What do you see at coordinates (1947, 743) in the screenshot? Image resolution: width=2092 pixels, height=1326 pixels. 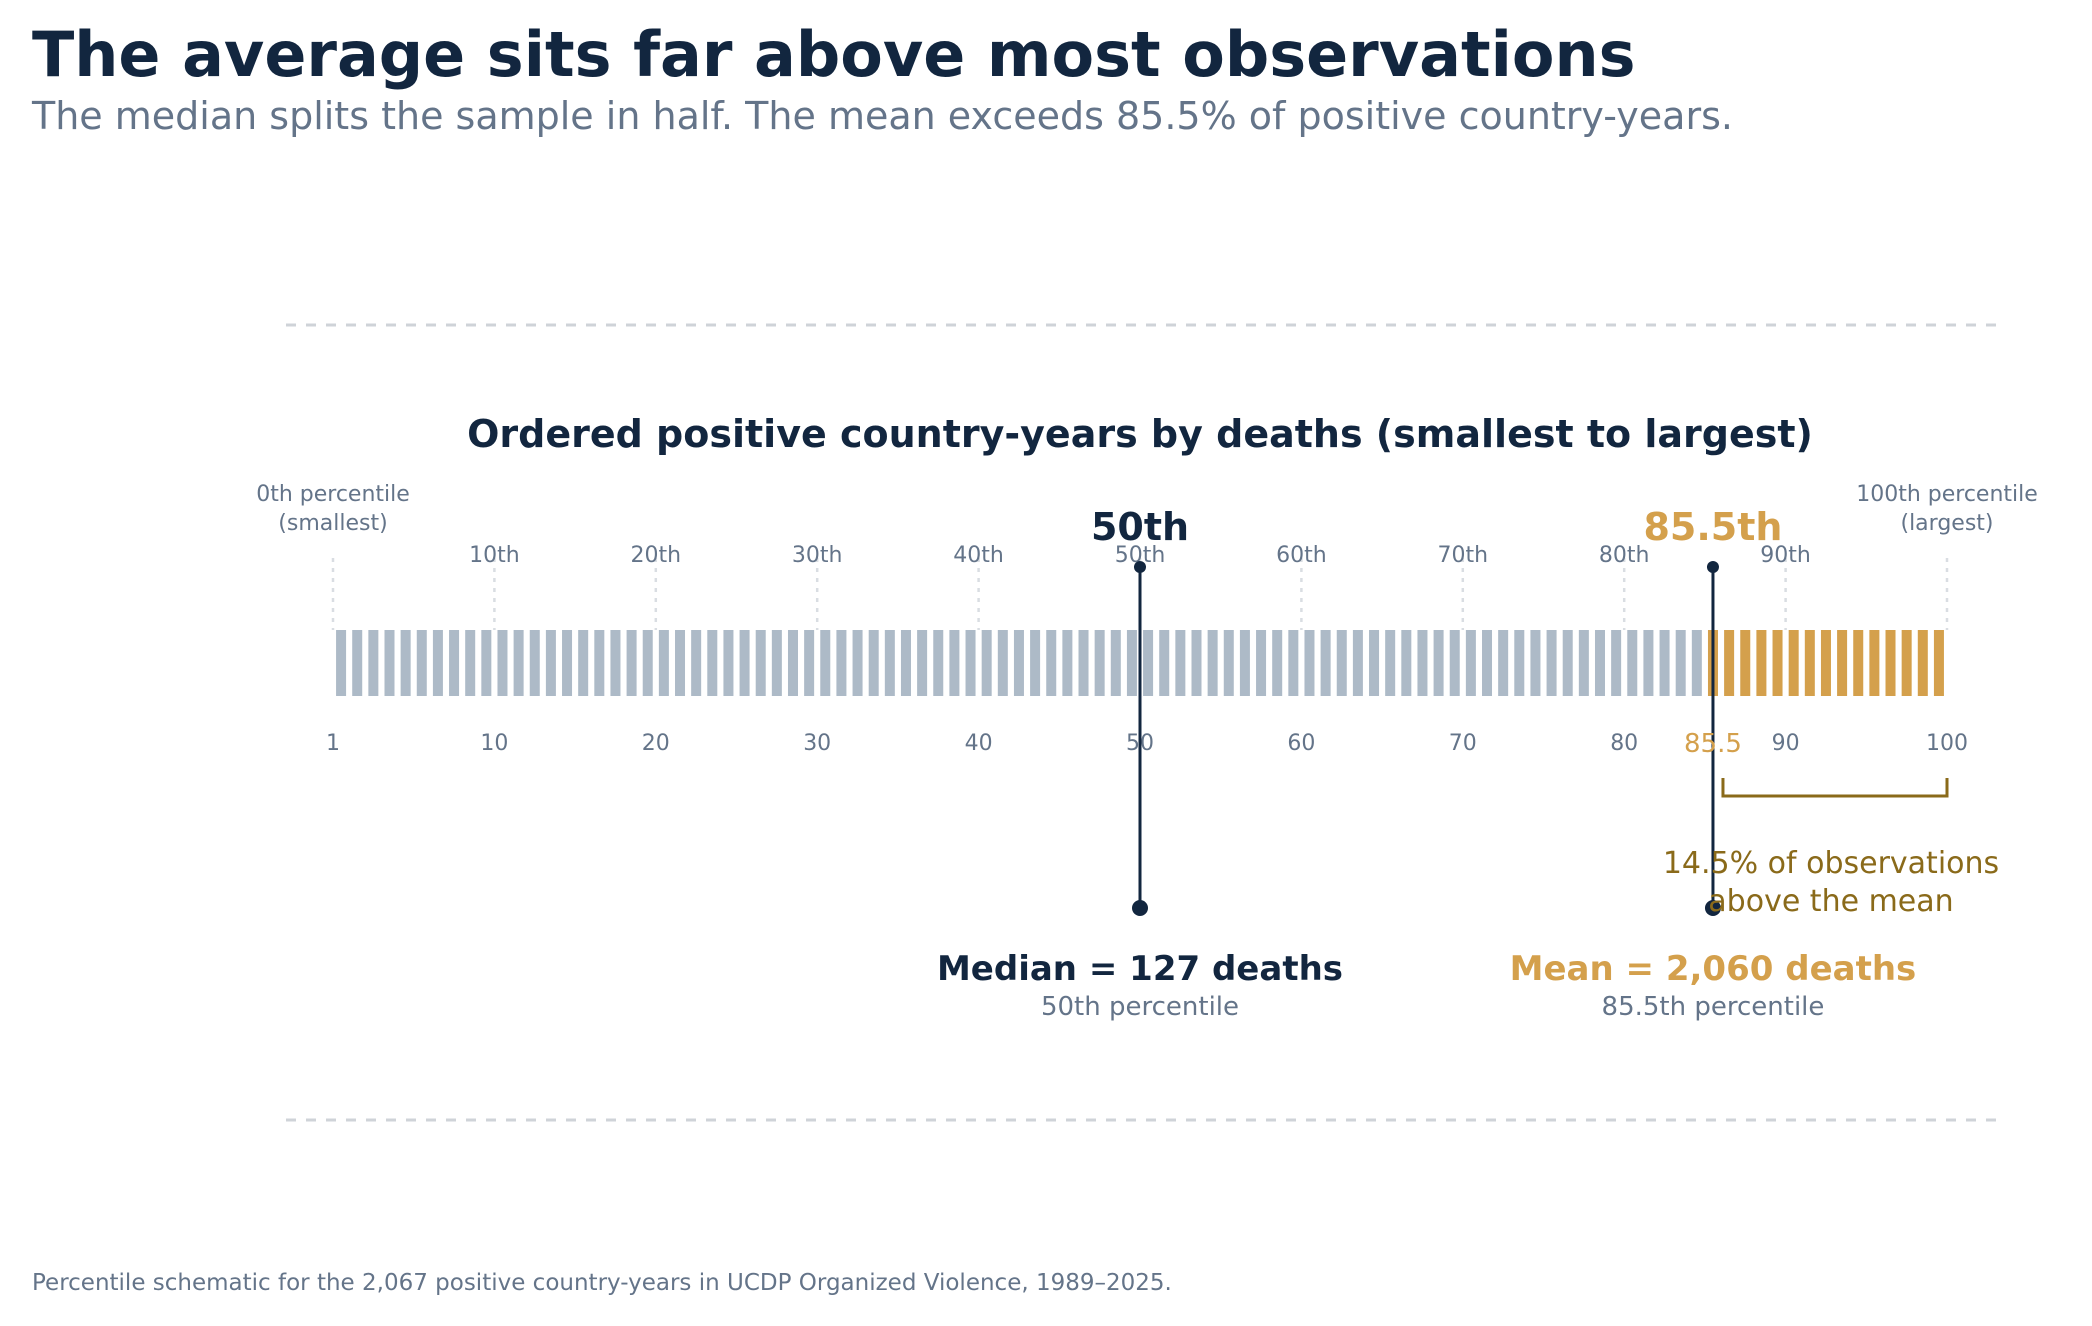 I see `bottom-tick-label: 100` at bounding box center [1947, 743].